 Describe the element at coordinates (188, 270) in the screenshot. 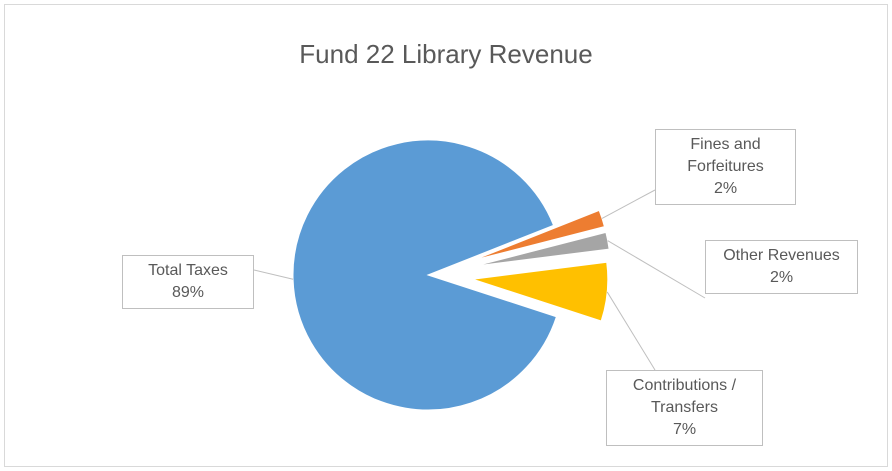

I see `label-category: Total Taxes` at that location.